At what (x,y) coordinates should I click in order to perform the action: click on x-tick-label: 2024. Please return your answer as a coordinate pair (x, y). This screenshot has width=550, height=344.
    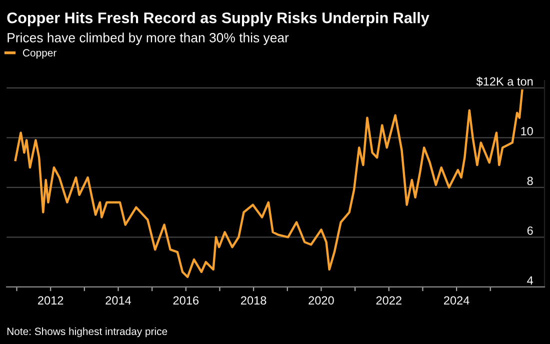
    Looking at the image, I should click on (457, 300).